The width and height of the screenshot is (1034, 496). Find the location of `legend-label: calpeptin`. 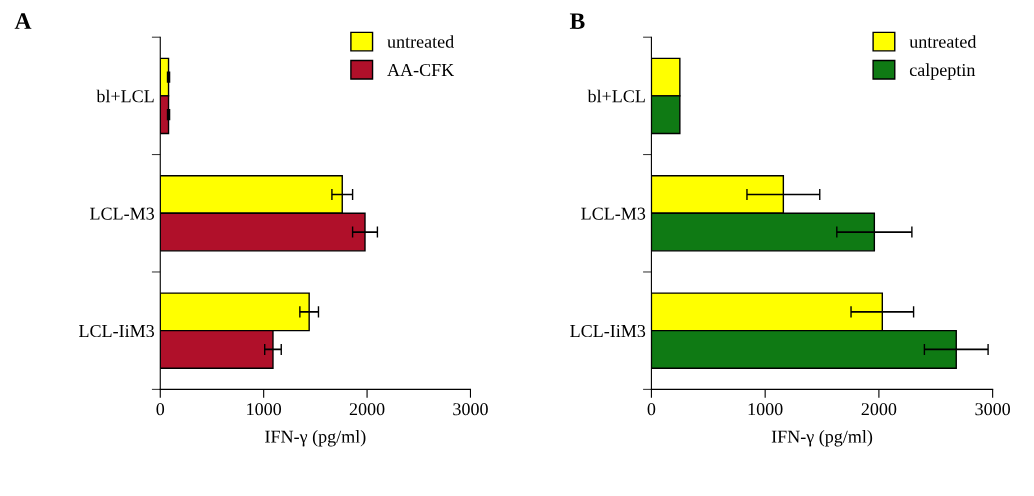

legend-label: calpeptin is located at coordinates (942, 71).